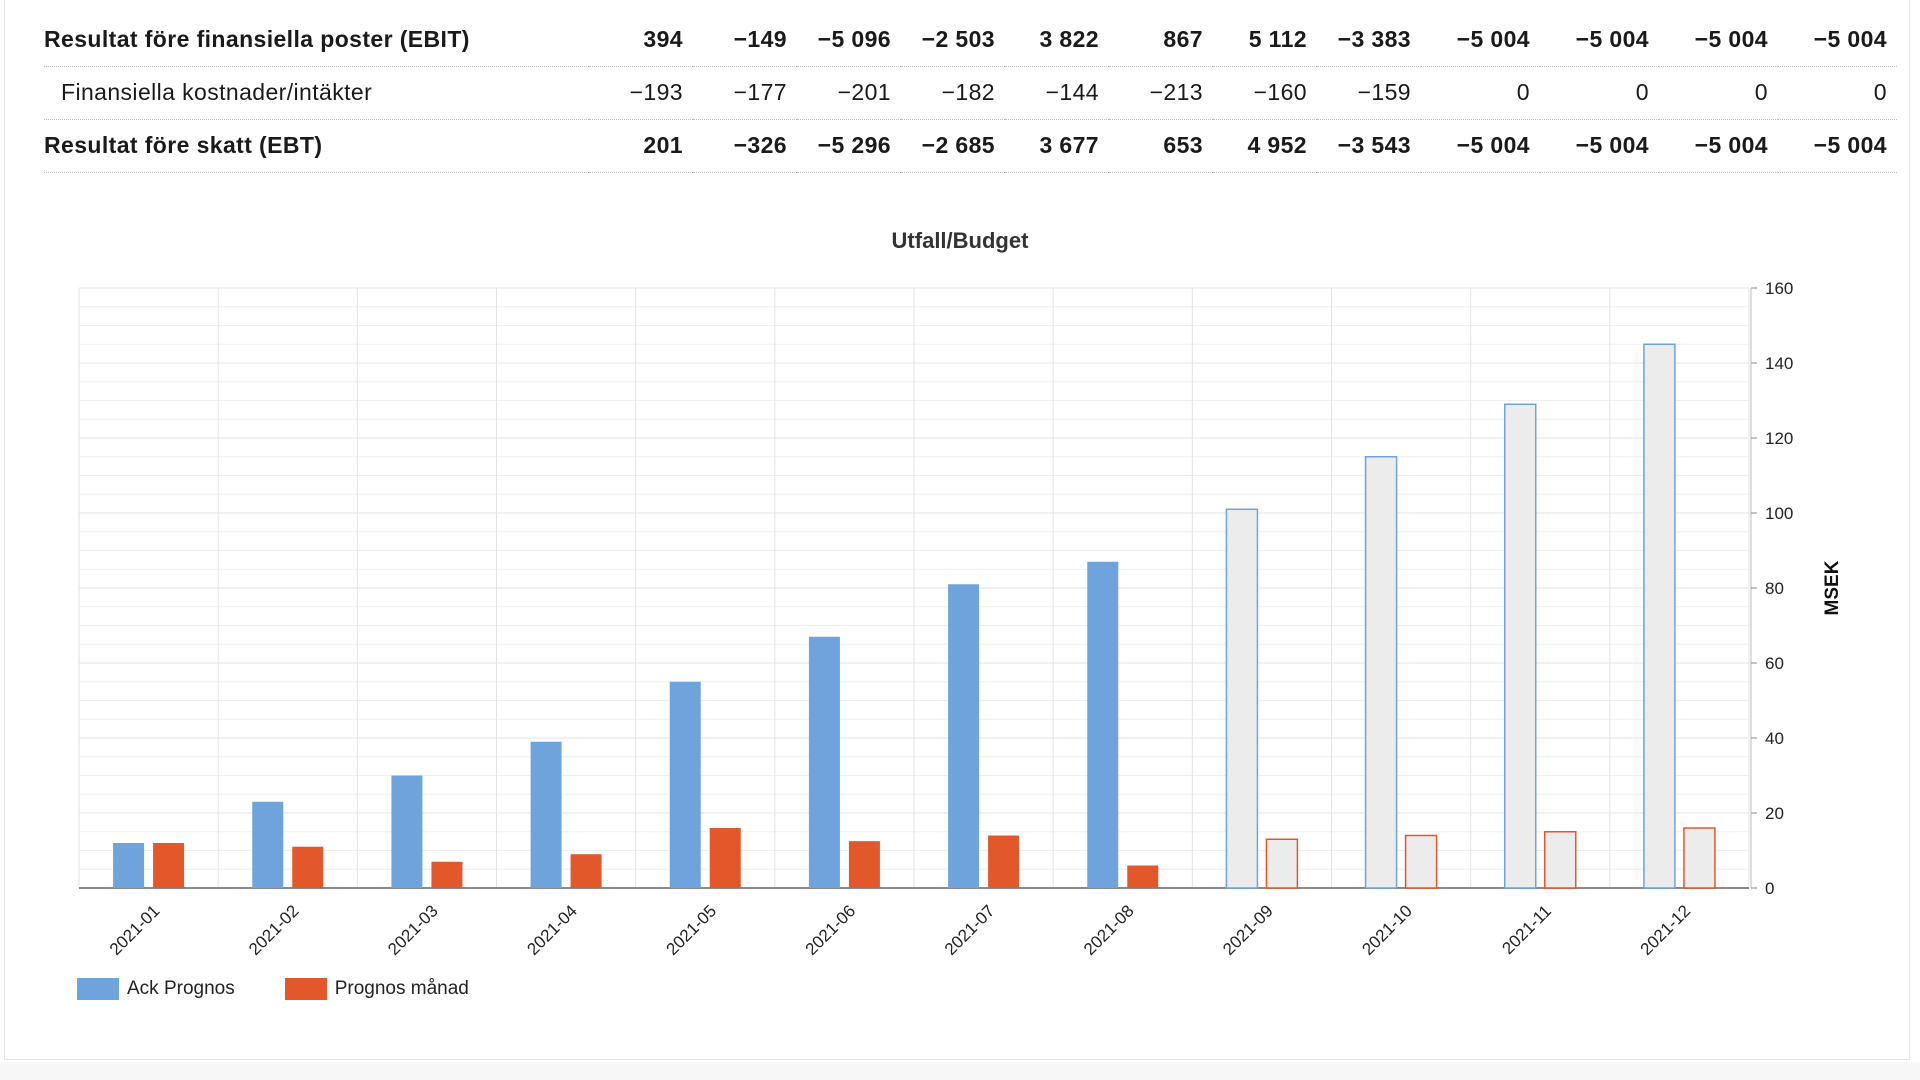 Image resolution: width=1920 pixels, height=1080 pixels. I want to click on table-cell-value: −3 543, so click(1369, 146).